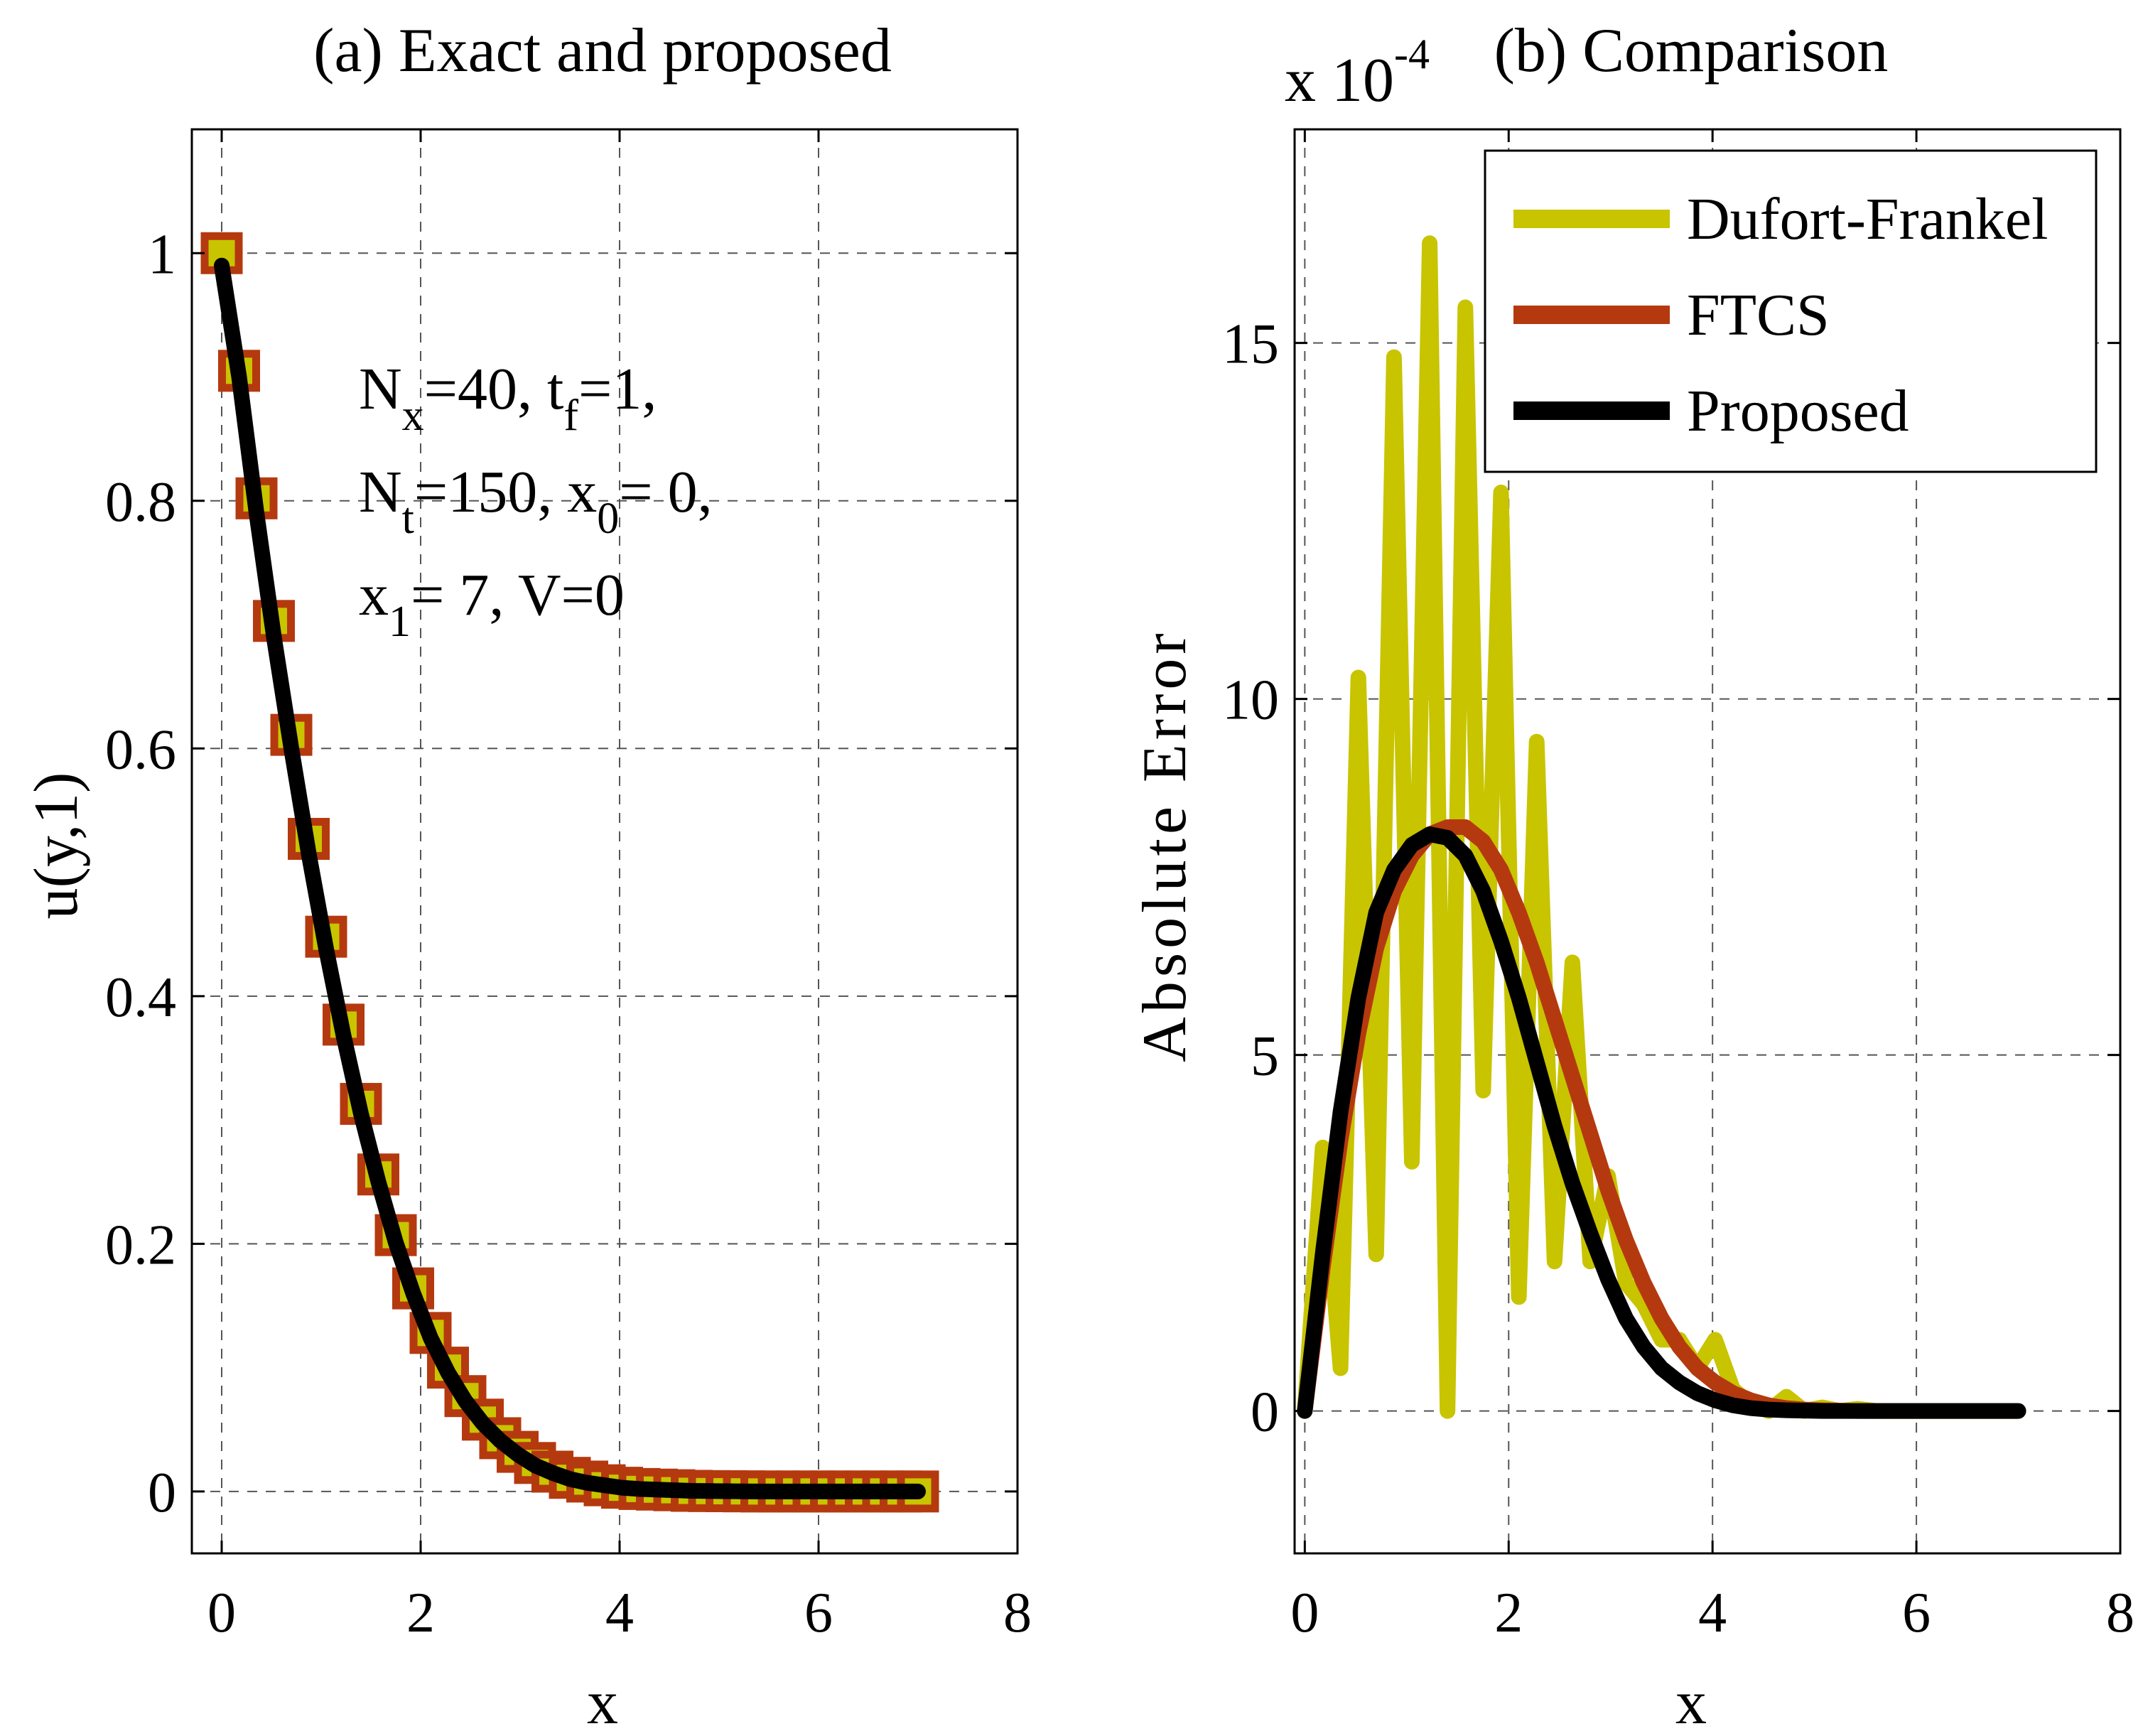 This screenshot has width=2143, height=1736. Describe the element at coordinates (222, 1613) in the screenshot. I see `panel-a-xtick-label: 0` at that location.